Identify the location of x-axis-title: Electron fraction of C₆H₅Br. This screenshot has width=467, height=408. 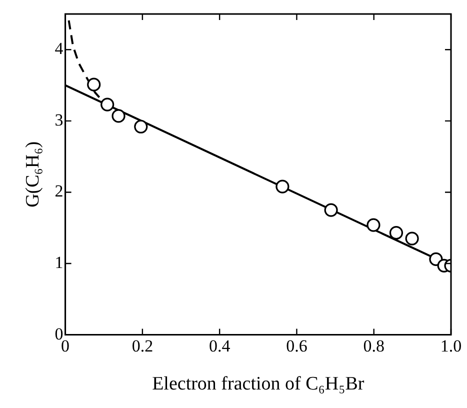
(258, 384).